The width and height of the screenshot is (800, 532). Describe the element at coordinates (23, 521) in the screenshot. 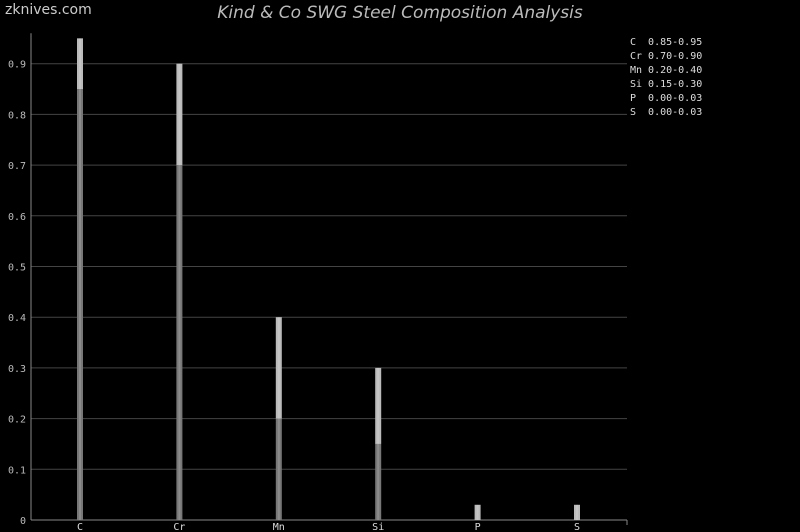

I see `y-tick-label: 0` at that location.